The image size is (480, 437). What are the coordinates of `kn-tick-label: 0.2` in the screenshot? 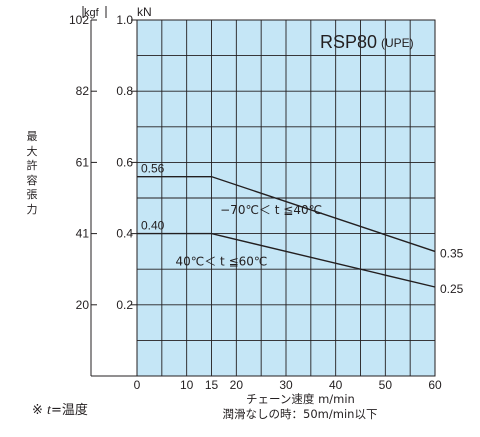 It's located at (124, 305).